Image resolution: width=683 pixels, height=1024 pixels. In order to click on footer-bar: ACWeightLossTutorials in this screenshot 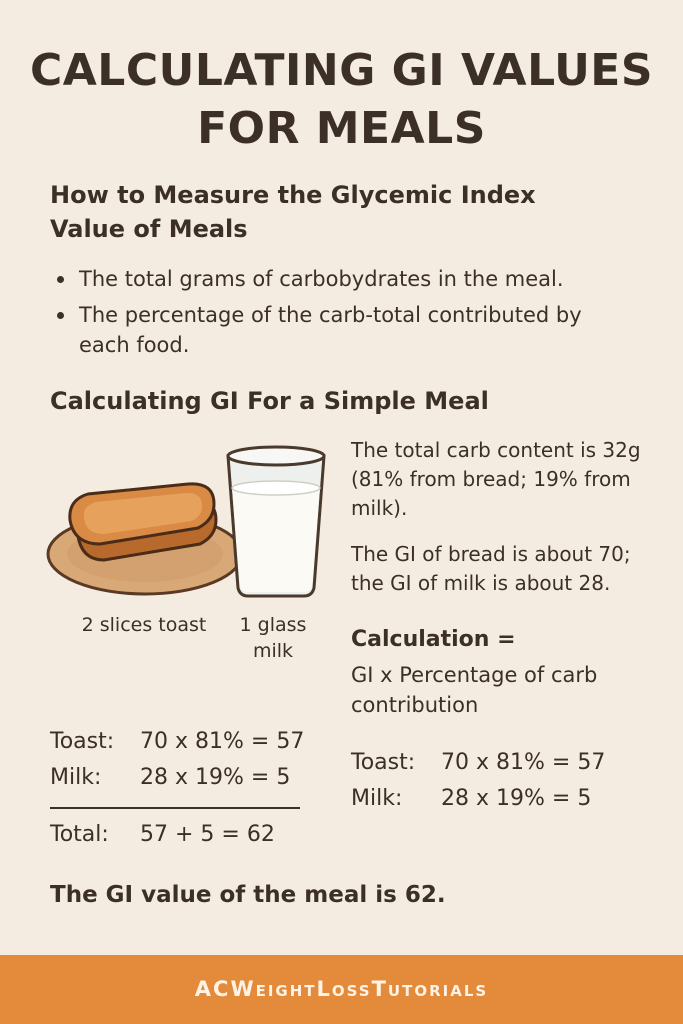, I will do `click(341, 989)`.